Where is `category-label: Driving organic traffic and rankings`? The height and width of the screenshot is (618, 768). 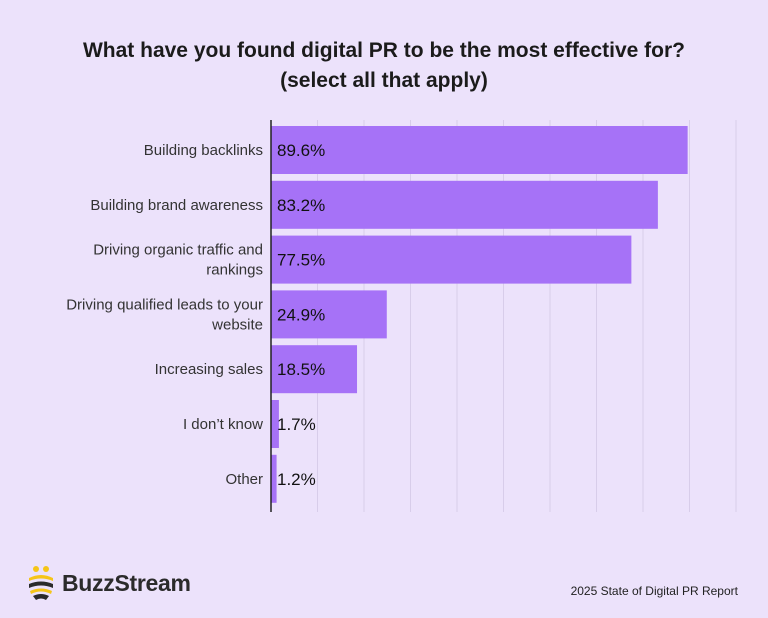
category-label: Driving organic traffic and rankings is located at coordinates (178, 260).